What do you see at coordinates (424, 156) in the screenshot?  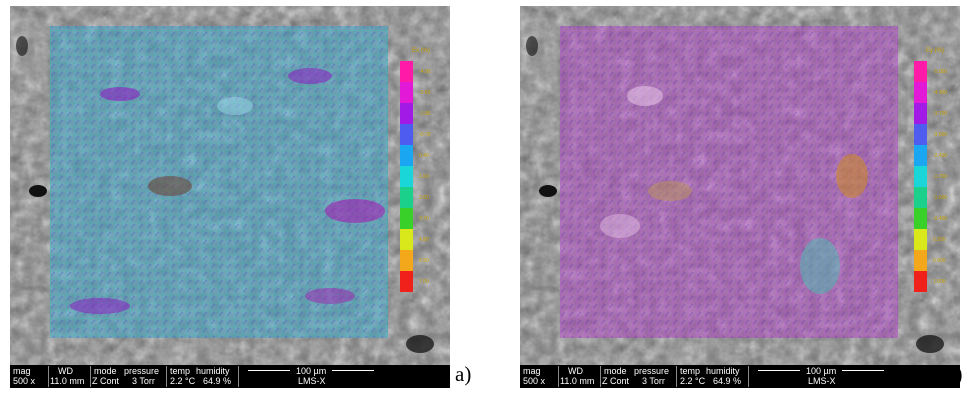 I see `colorbar-tick-label: 0.40` at bounding box center [424, 156].